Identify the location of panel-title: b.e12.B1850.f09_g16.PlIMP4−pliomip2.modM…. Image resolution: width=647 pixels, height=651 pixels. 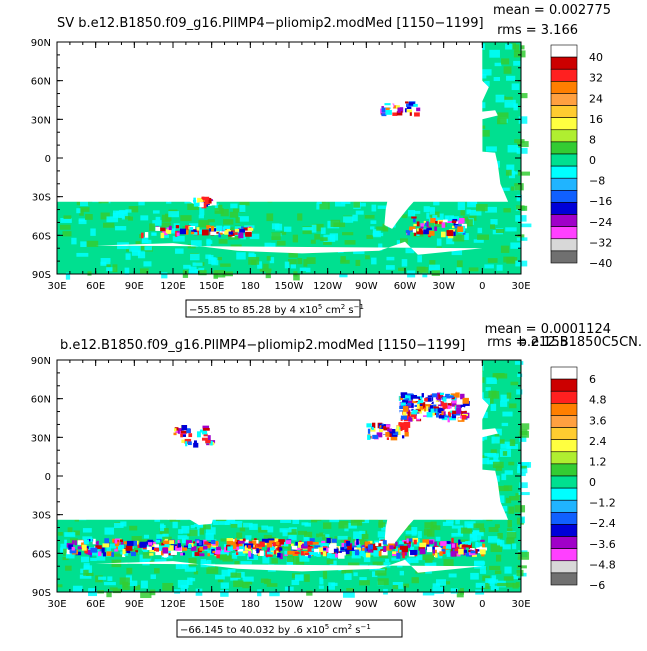
(262, 345).